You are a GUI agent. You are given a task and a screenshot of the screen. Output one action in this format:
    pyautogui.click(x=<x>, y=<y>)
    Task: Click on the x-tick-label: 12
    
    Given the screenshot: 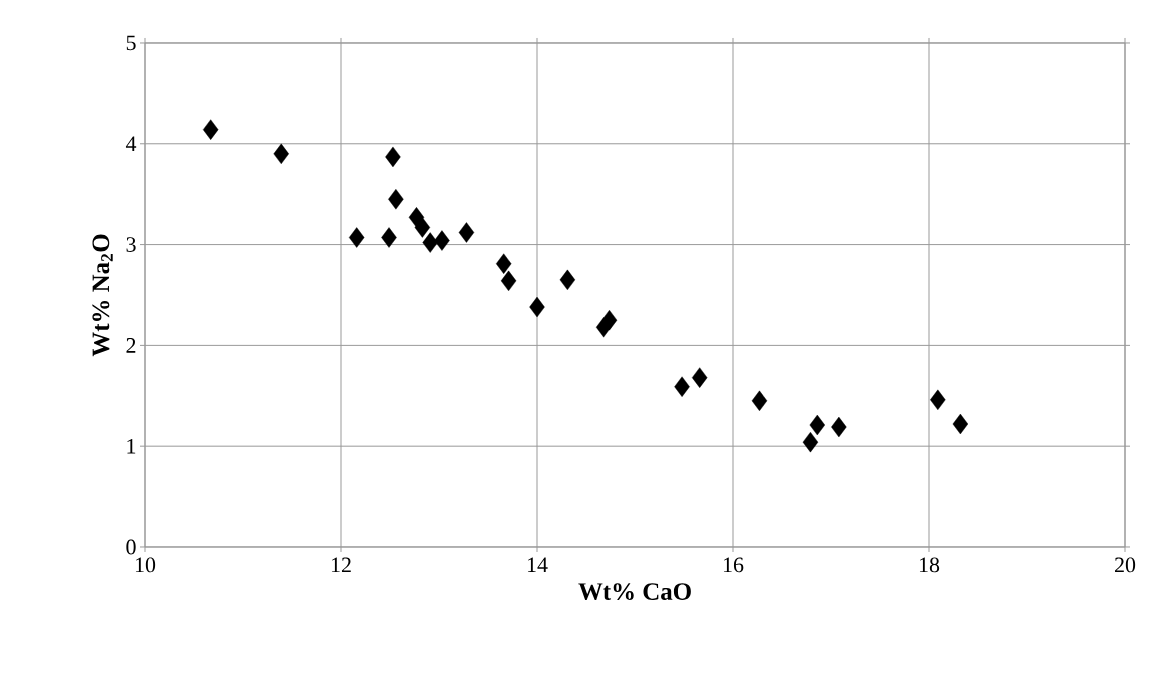 What is the action you would take?
    pyautogui.click(x=341, y=565)
    